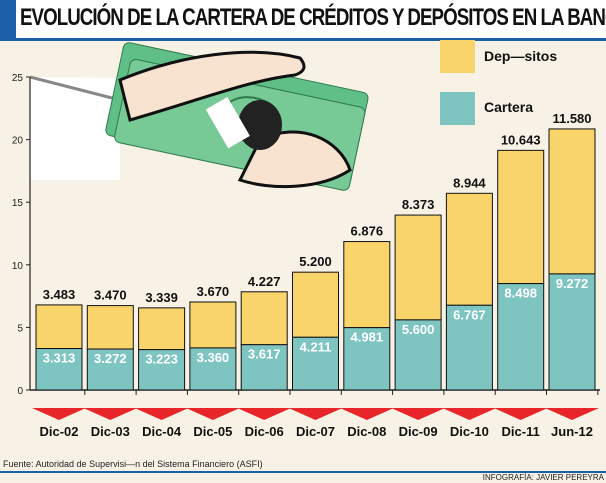  I want to click on cartera-value-label: 8.498, so click(520, 293).